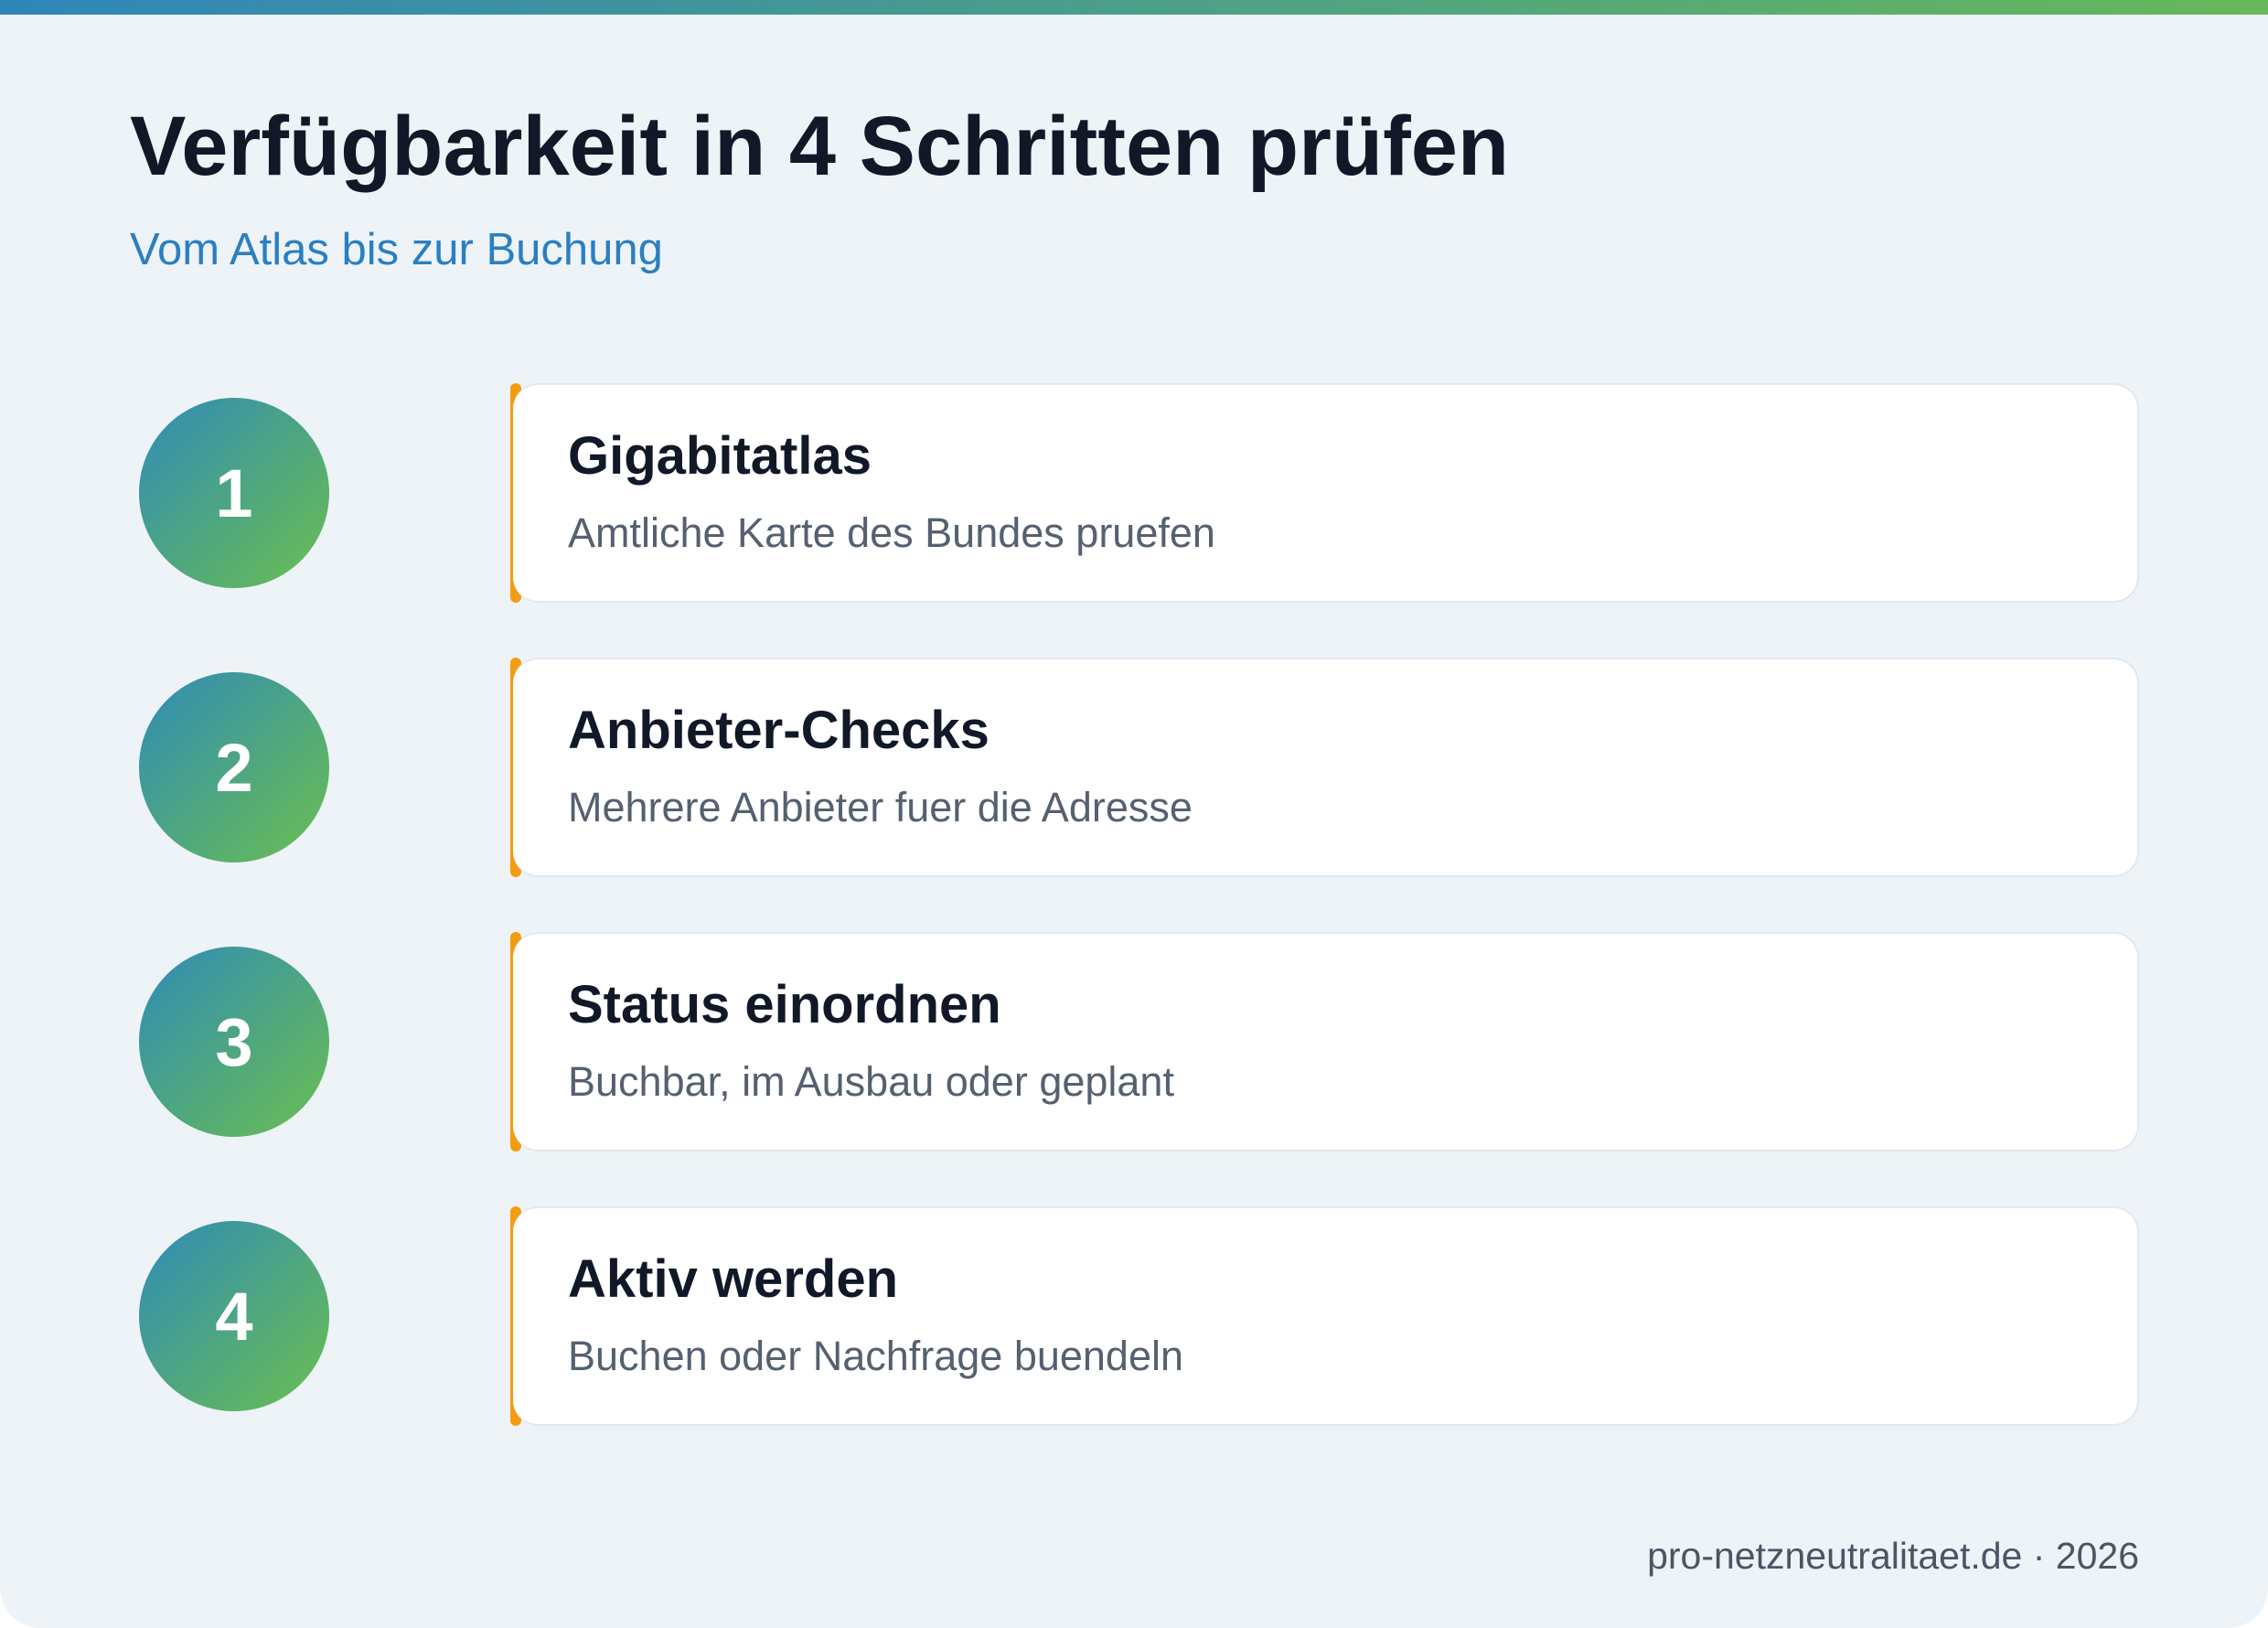 The width and height of the screenshot is (2268, 1628). What do you see at coordinates (784, 1004) in the screenshot?
I see `step-title: Status einordnen` at bounding box center [784, 1004].